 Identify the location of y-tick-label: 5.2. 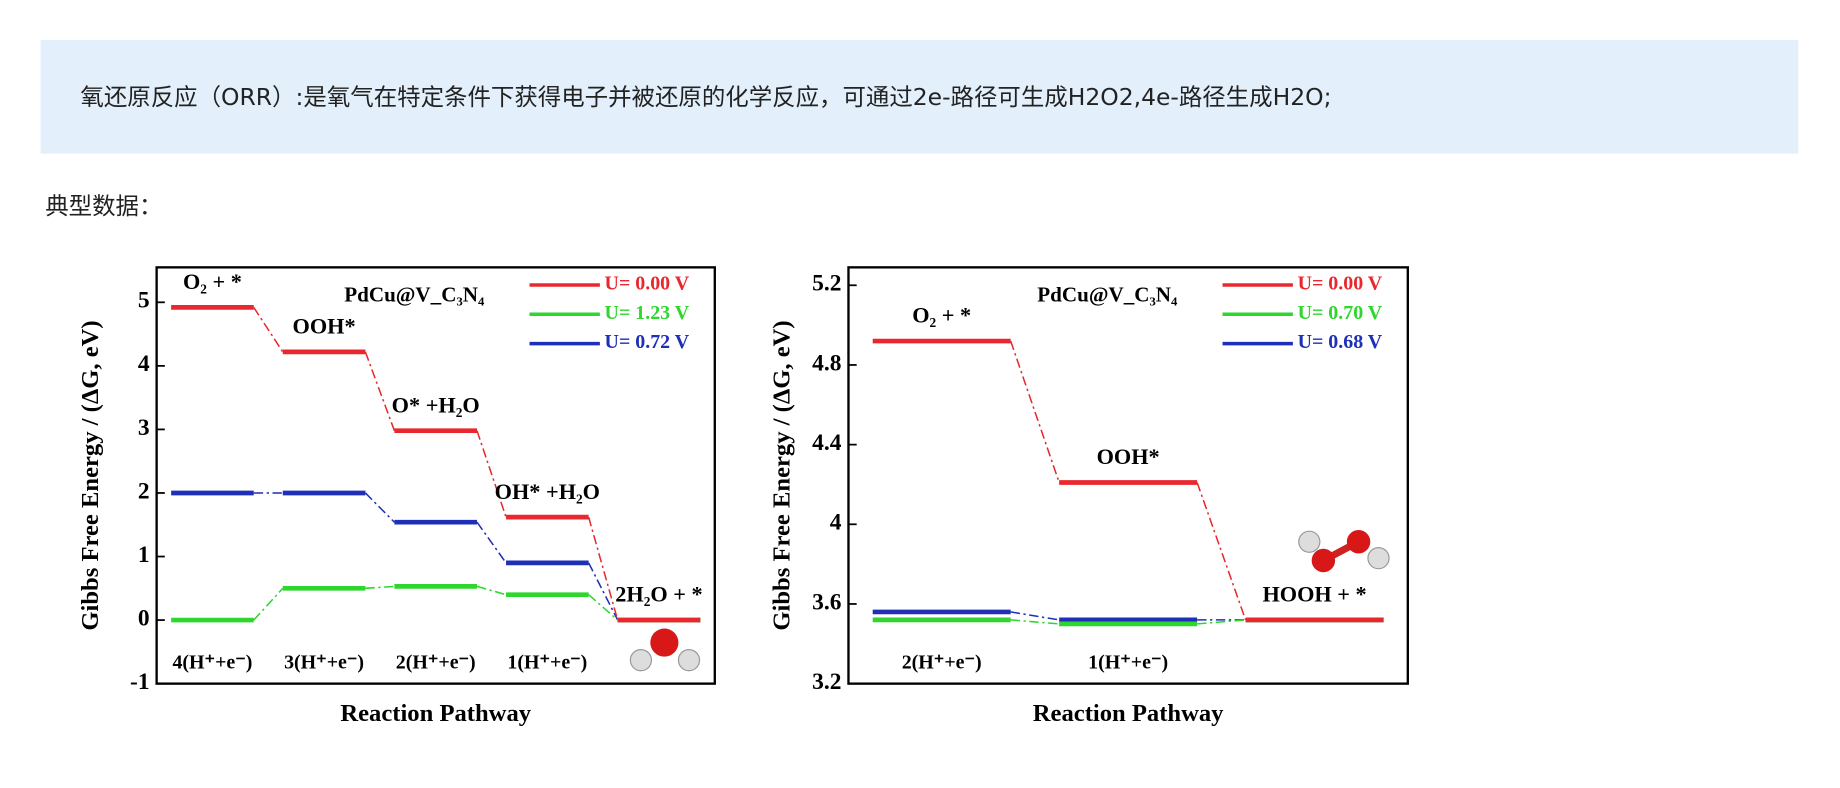
(826, 284).